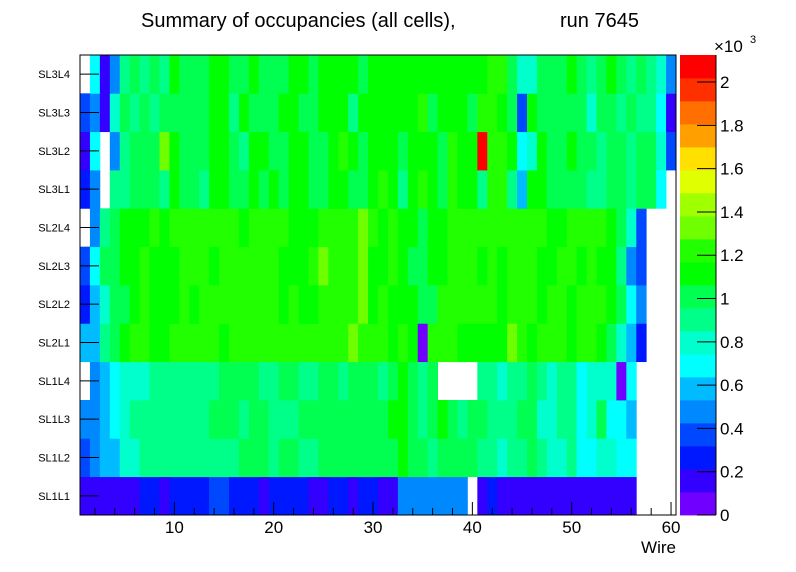  Describe the element at coordinates (732, 472) in the screenshot. I see `palette-tick-label: 0.2` at that location.